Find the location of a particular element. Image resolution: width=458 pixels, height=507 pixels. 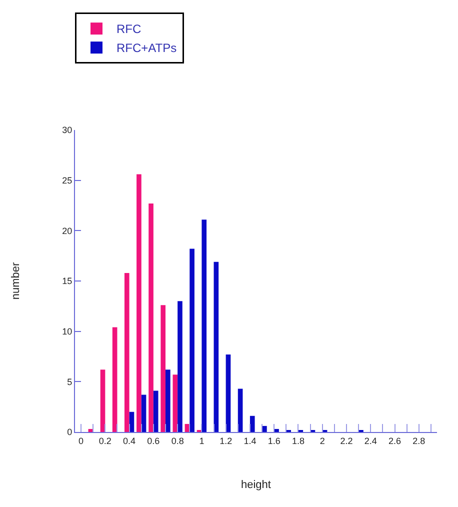

x-tick-label: 0.4 is located at coordinates (129, 441).